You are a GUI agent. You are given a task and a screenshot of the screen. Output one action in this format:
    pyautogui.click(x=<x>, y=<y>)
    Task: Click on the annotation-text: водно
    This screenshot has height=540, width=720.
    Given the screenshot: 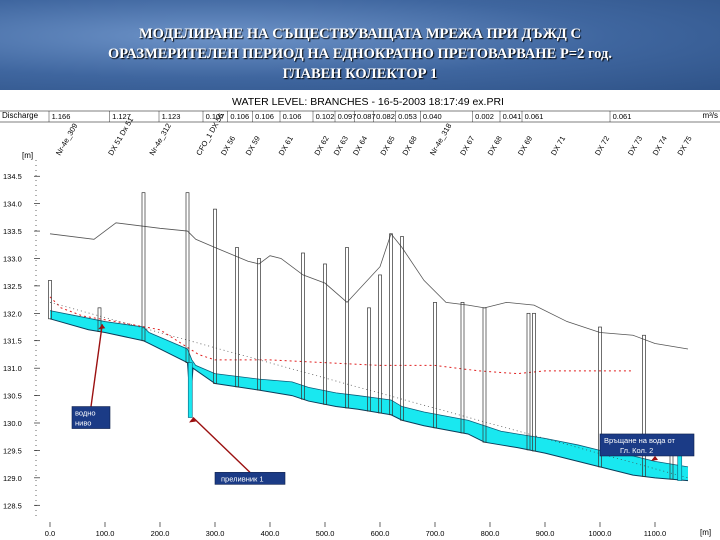 What is the action you would take?
    pyautogui.click(x=85, y=413)
    